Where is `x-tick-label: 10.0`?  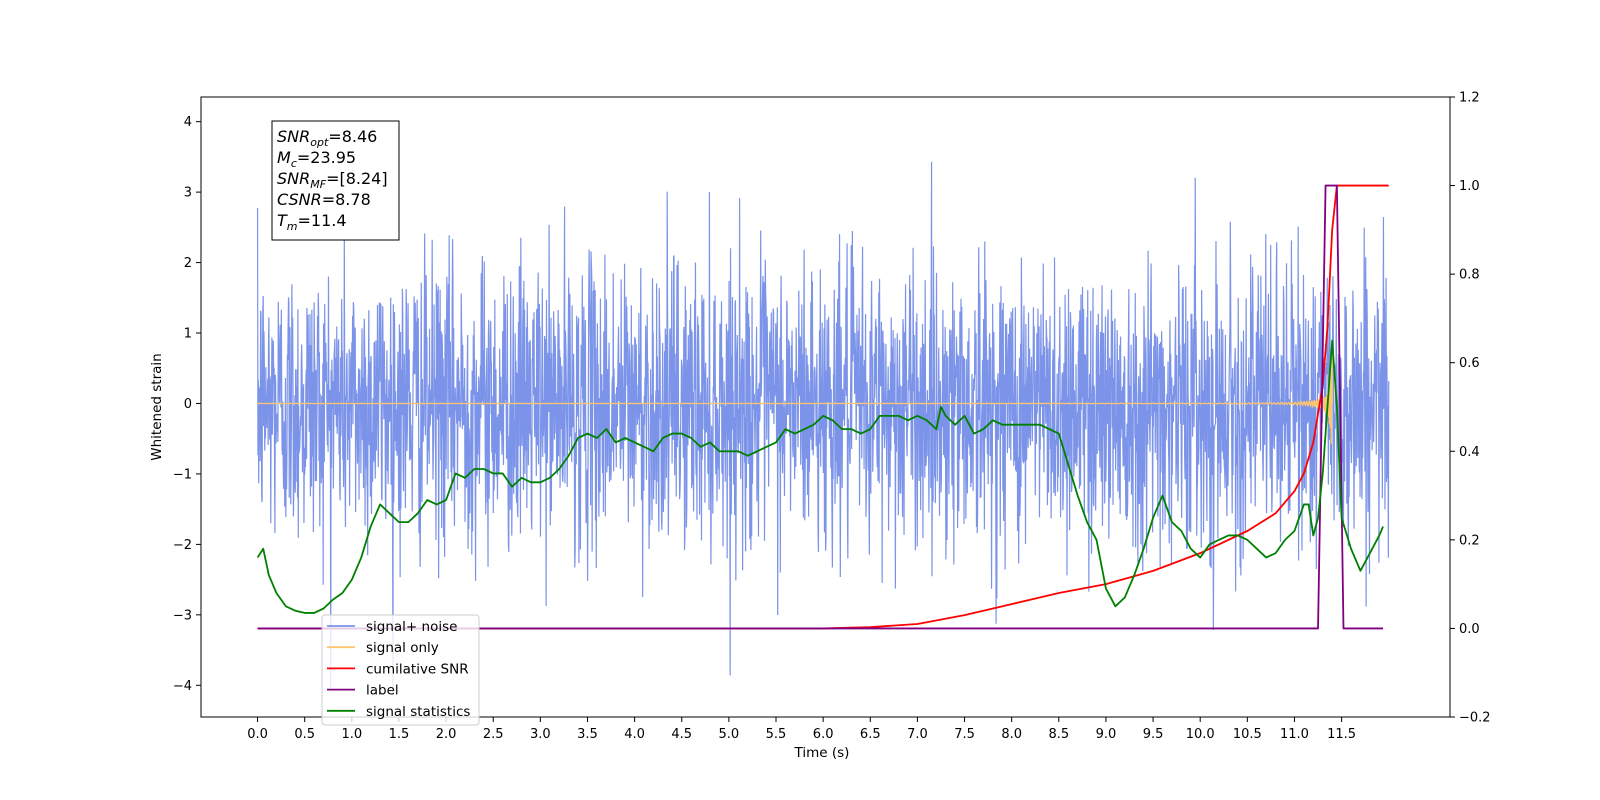
x-tick-label: 10.0 is located at coordinates (1200, 734).